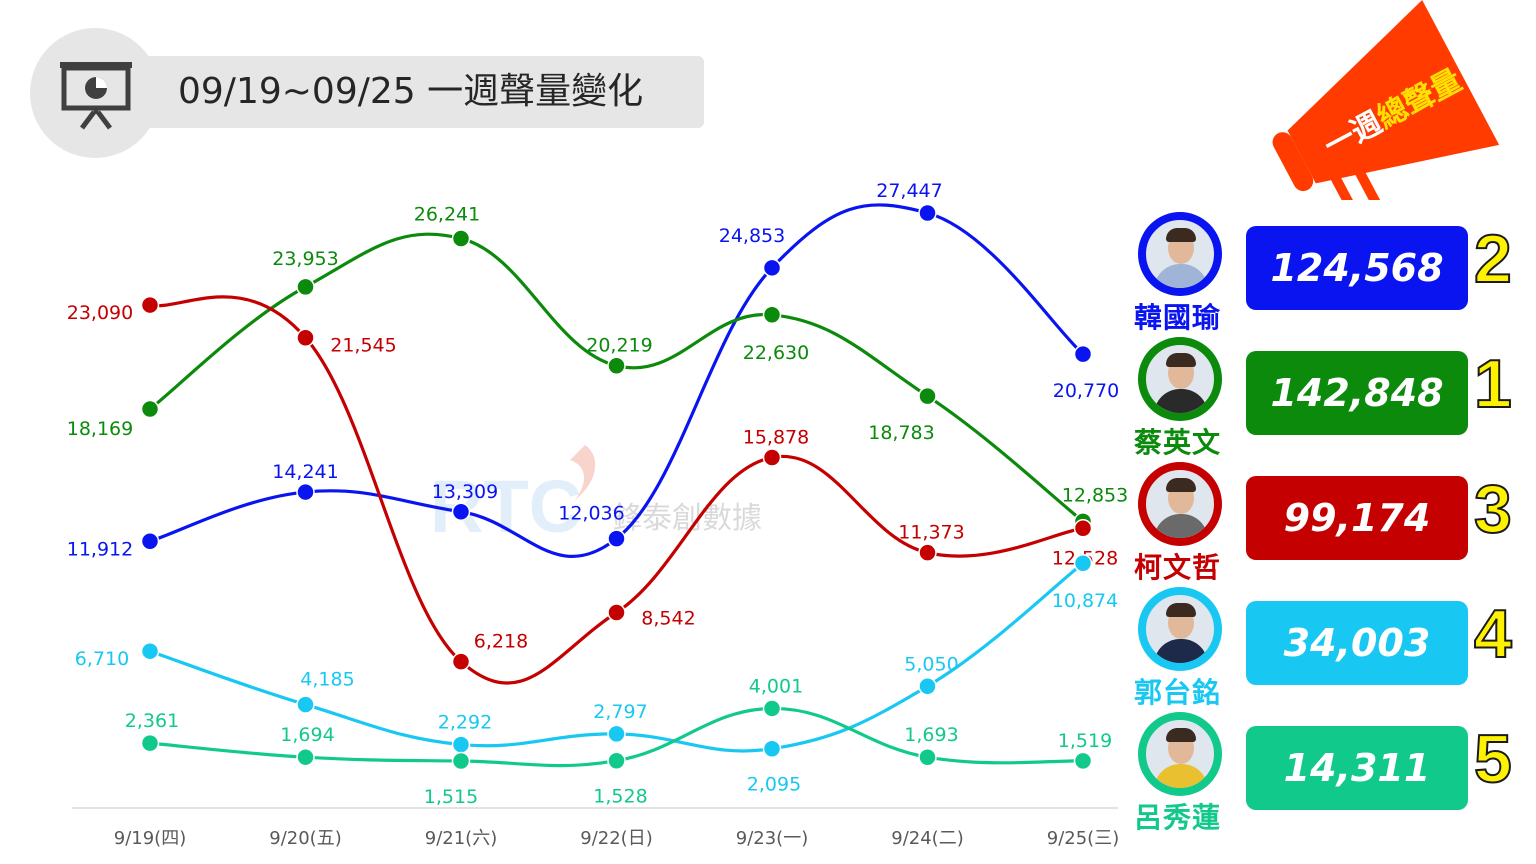 The image size is (1536, 864). What do you see at coordinates (616, 838) in the screenshot?
I see `x-tick-label: 9/22(日)` at bounding box center [616, 838].